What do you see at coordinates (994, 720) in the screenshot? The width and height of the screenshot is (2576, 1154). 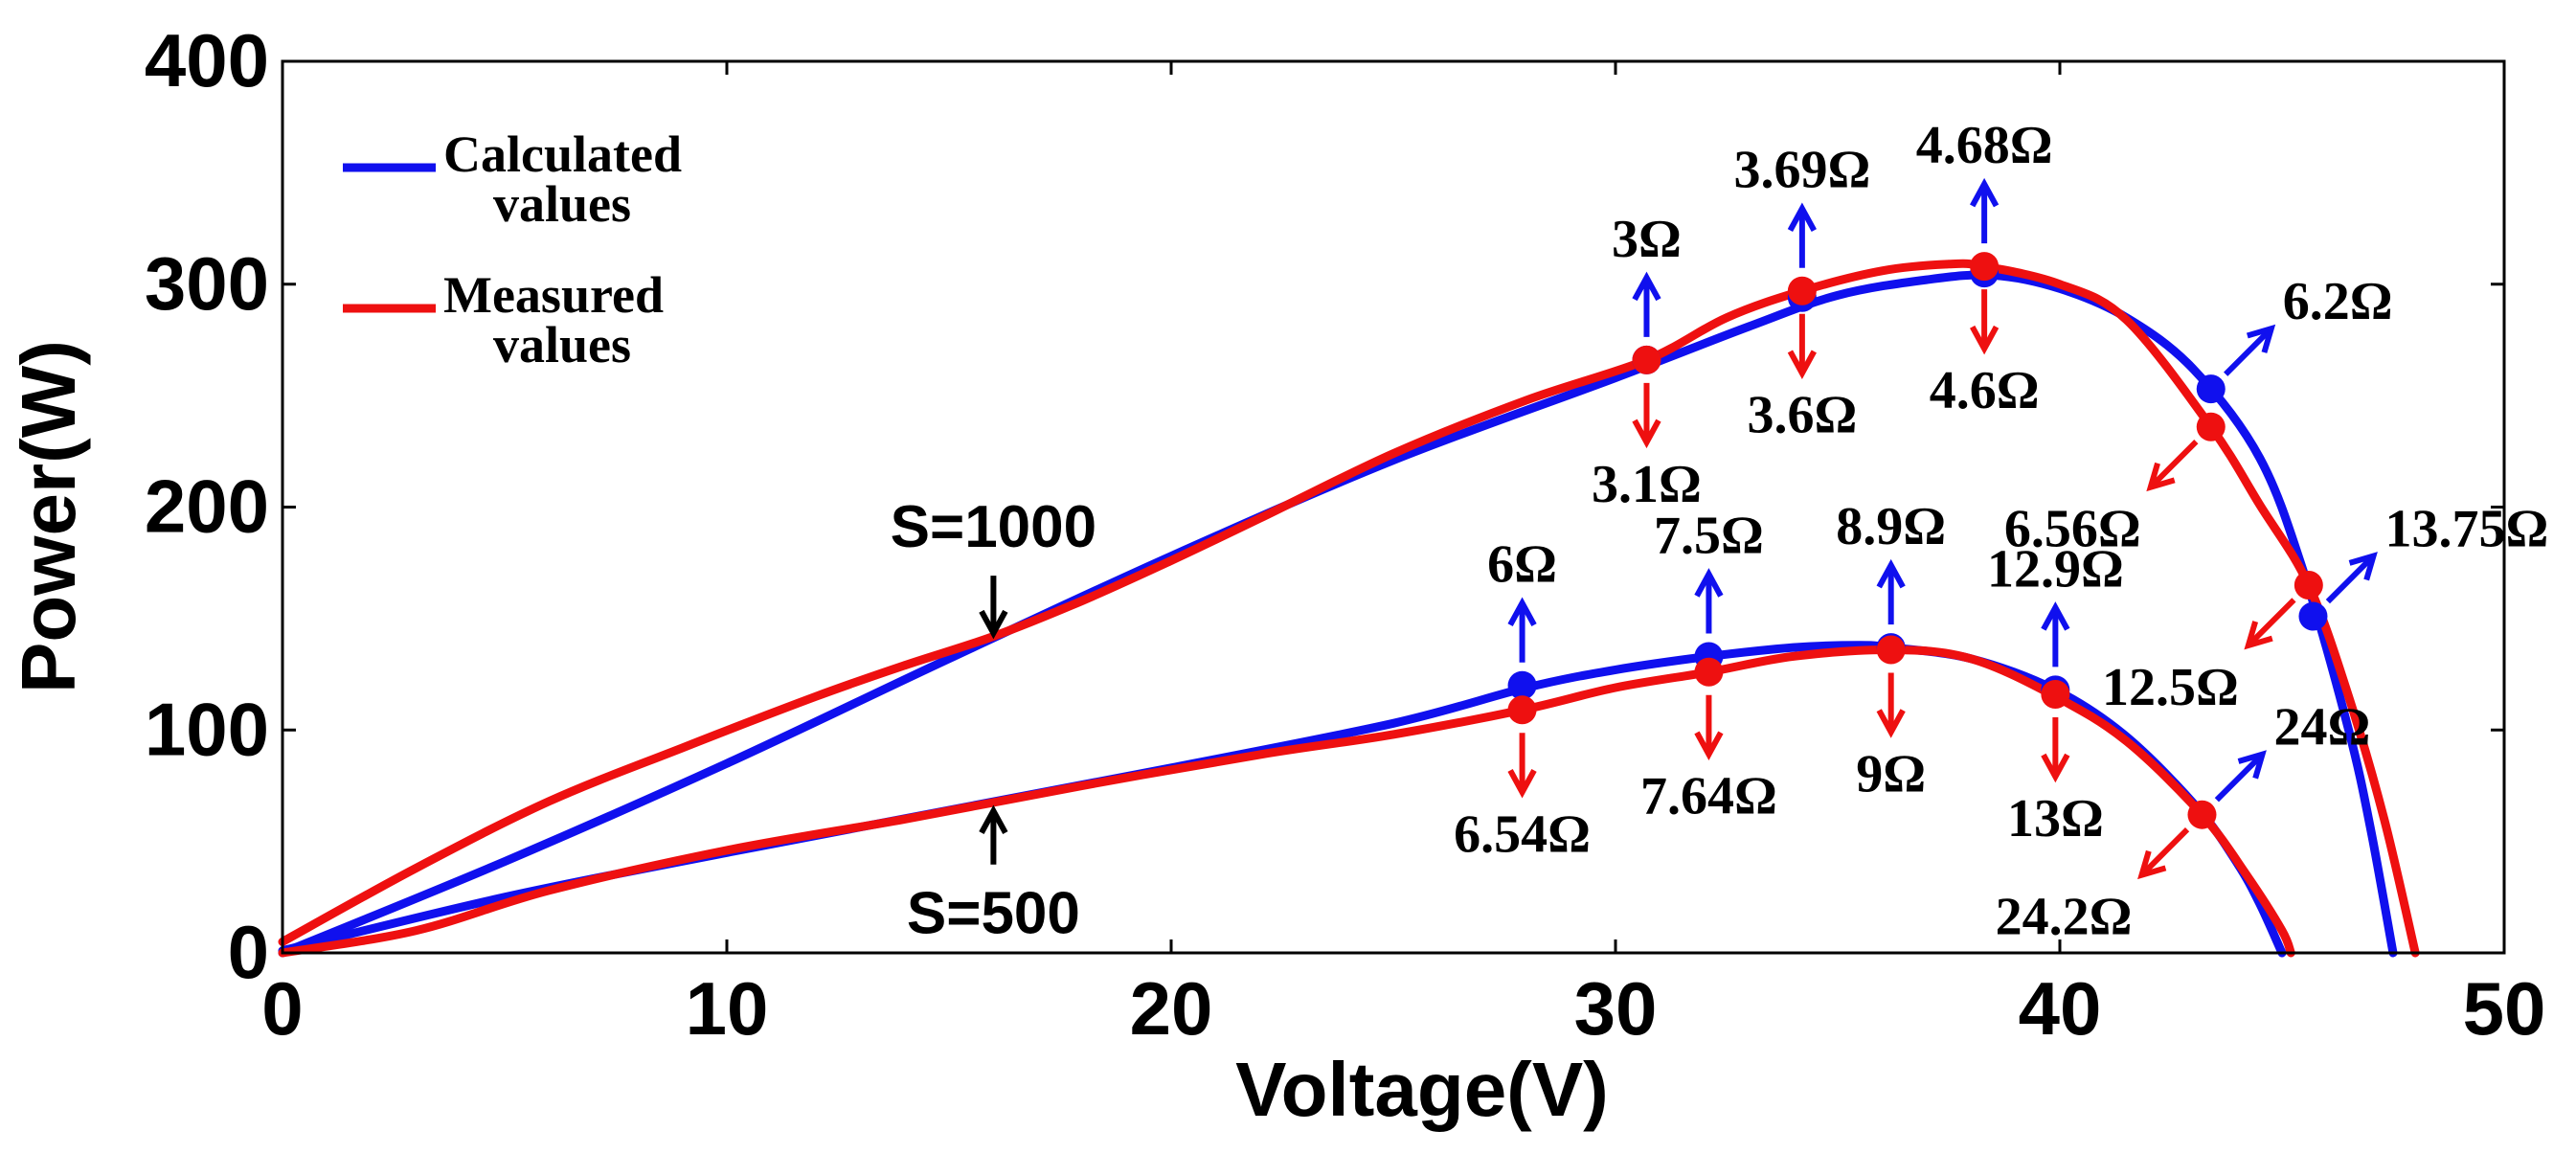 I see `curve-labels-layer: S=1000 S=500` at bounding box center [994, 720].